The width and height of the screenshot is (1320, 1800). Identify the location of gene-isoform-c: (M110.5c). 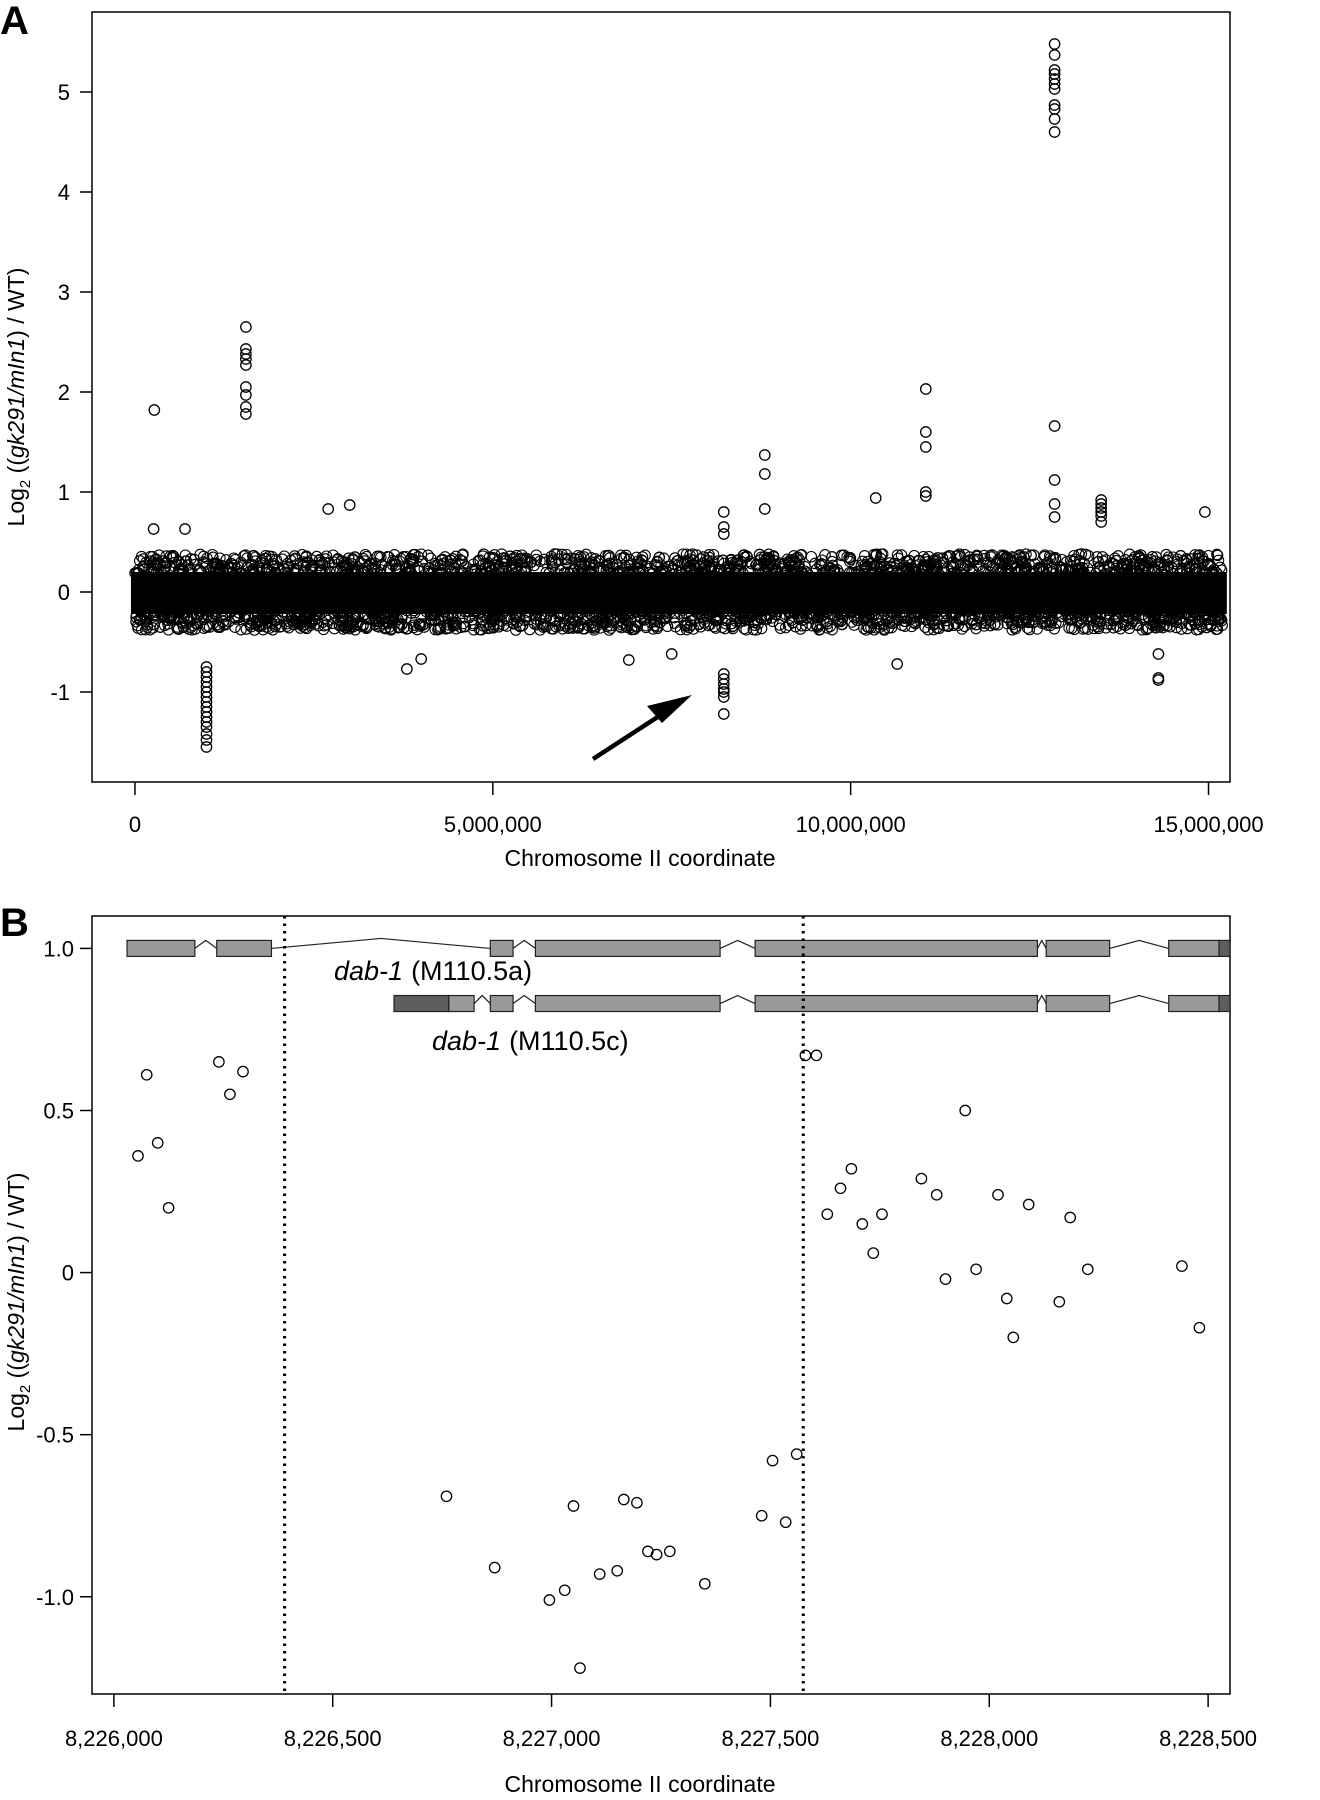
(569, 1041).